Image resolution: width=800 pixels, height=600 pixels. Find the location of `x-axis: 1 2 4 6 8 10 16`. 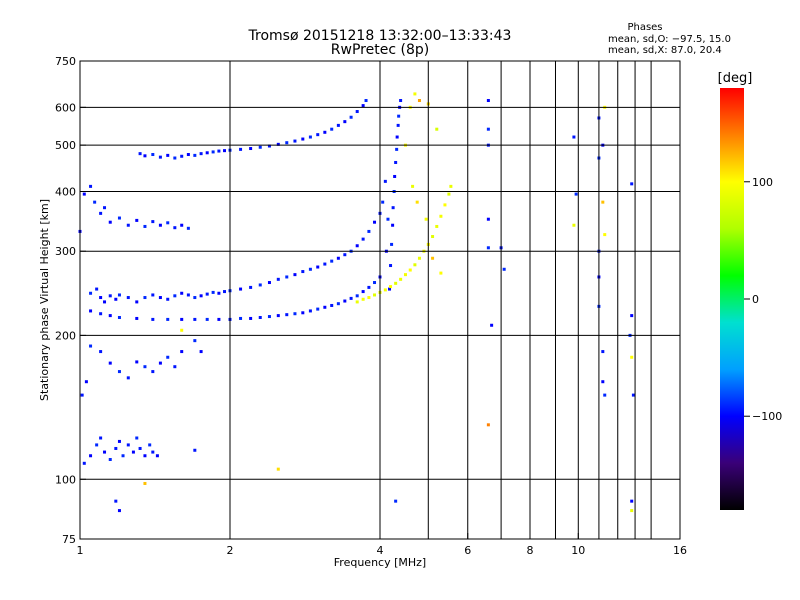

x-axis: 1 2 4 6 8 10 16 is located at coordinates (382, 545).